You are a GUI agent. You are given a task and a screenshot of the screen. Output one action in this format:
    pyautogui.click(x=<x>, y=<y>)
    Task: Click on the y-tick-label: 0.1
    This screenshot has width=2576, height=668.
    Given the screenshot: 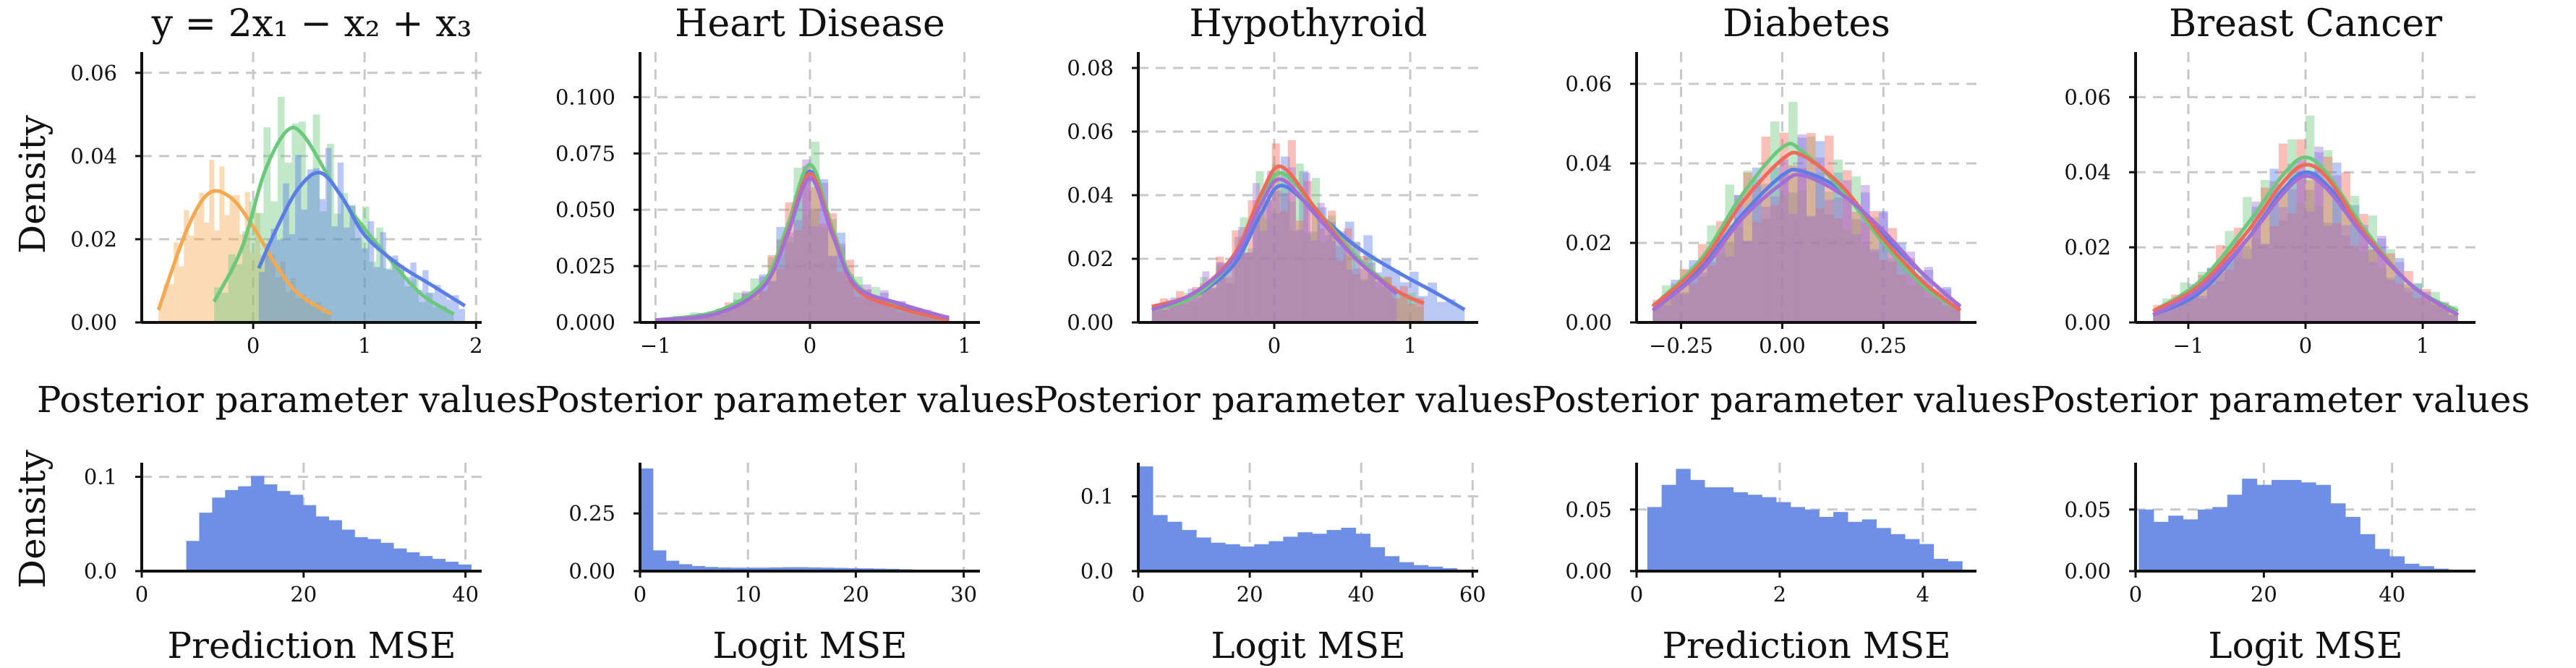 What is the action you would take?
    pyautogui.click(x=100, y=477)
    